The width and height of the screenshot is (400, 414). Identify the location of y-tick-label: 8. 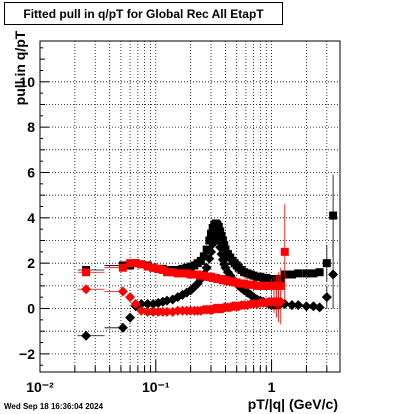
(31, 127).